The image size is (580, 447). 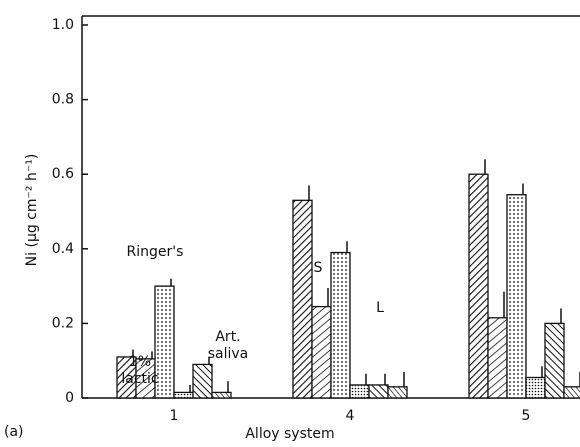 What do you see at coordinates (155, 252) in the screenshot?
I see `annotation: Ringer's` at bounding box center [155, 252].